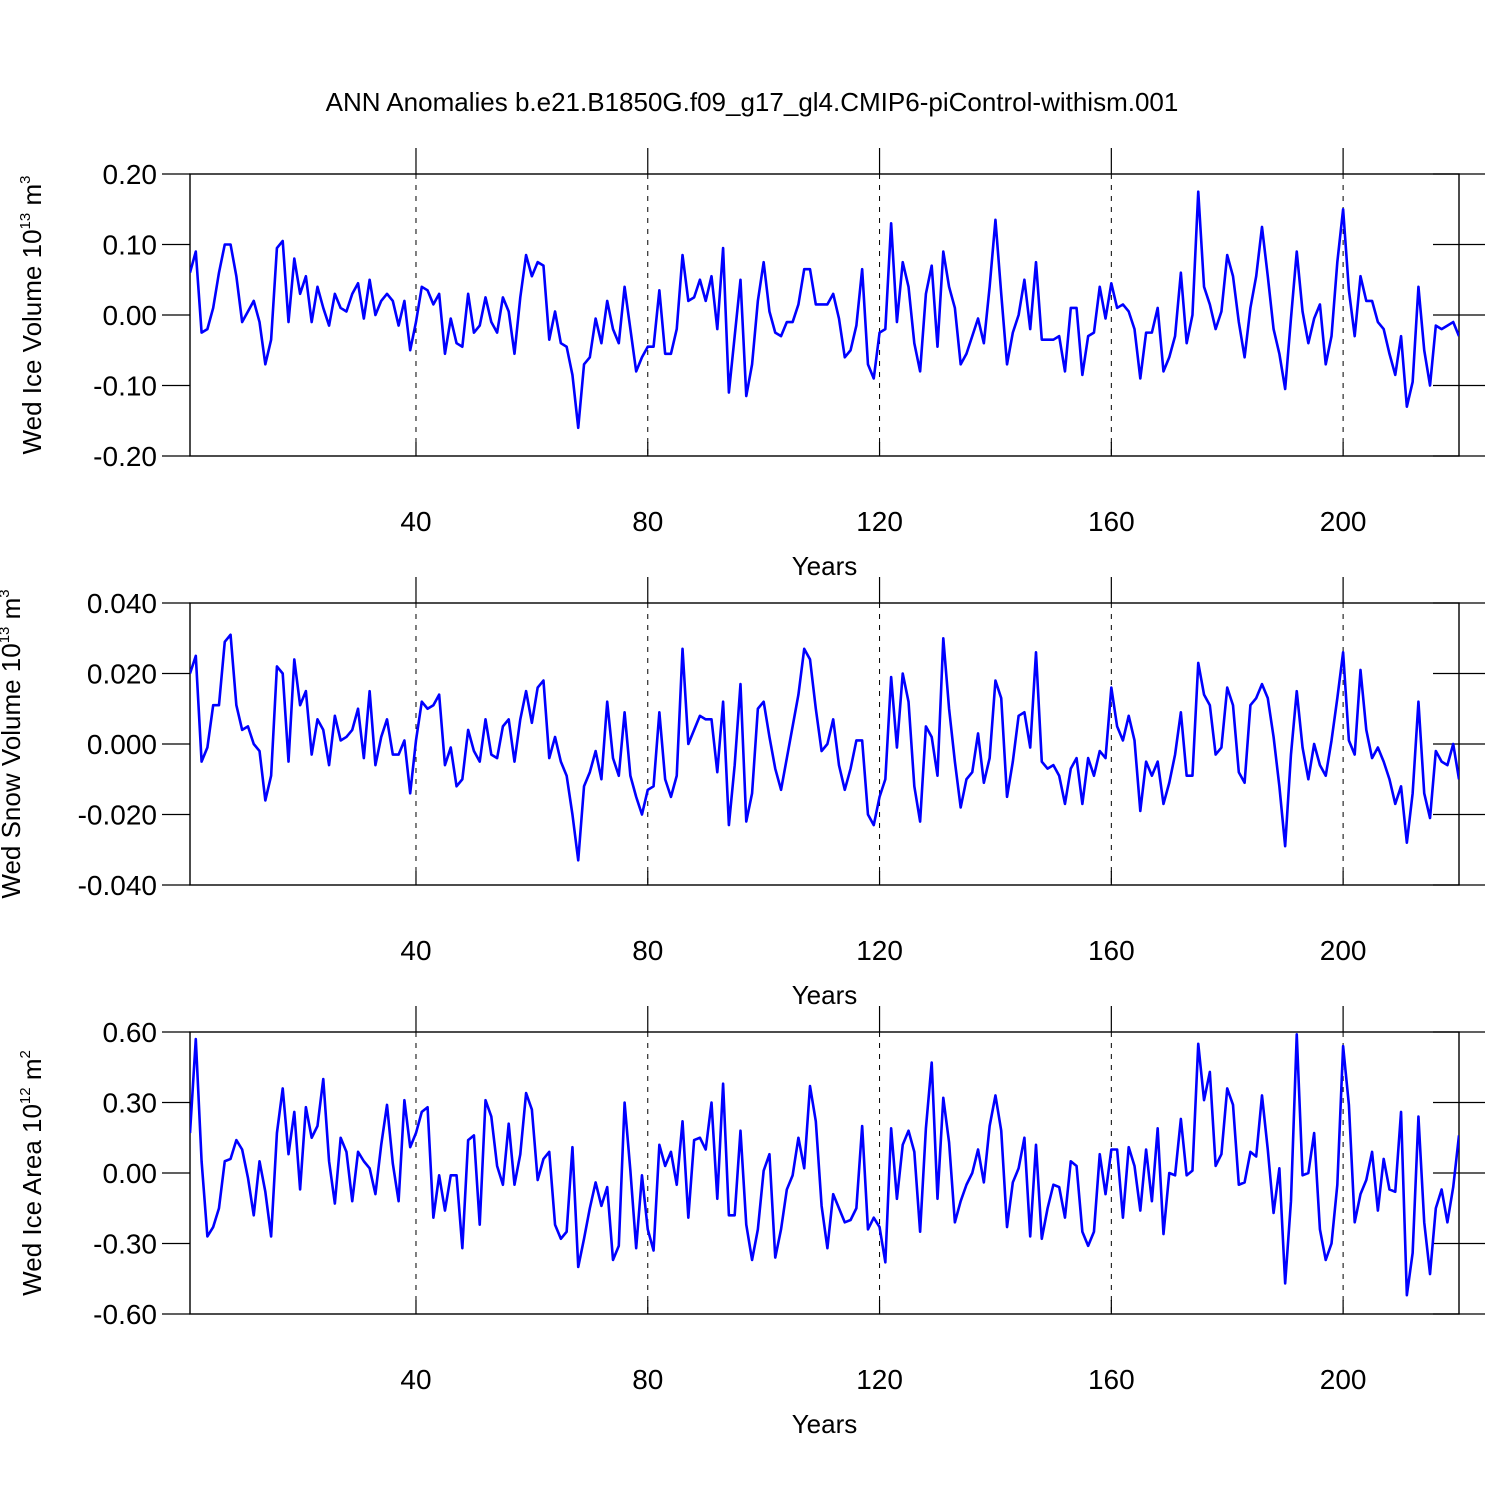  I want to click on y-axis-label-part: Wed Snow Volume 10, so click(13, 770).